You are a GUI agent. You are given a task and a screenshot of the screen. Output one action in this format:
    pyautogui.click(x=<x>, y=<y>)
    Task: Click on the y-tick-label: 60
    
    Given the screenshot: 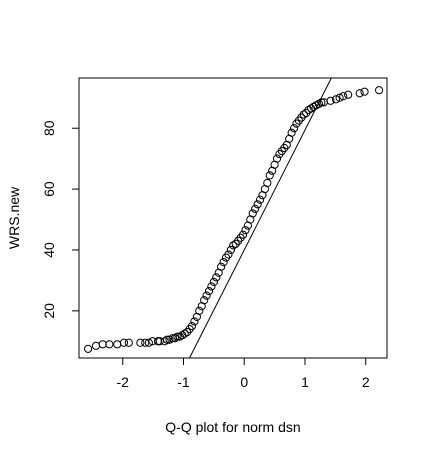 What is the action you would take?
    pyautogui.click(x=49, y=189)
    